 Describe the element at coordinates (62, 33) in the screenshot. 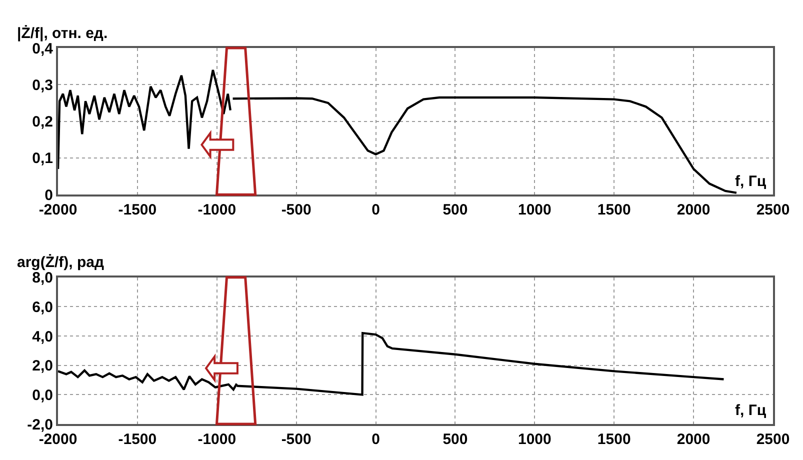

I see `y-axis-title: |Ż/f|, отн. ед.` at that location.